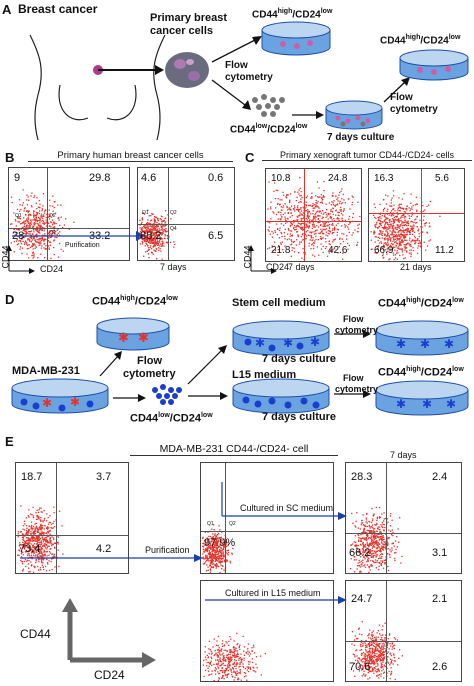  What do you see at coordinates (149, 178) in the screenshot?
I see `quad-b2-tl: 4.6` at bounding box center [149, 178].